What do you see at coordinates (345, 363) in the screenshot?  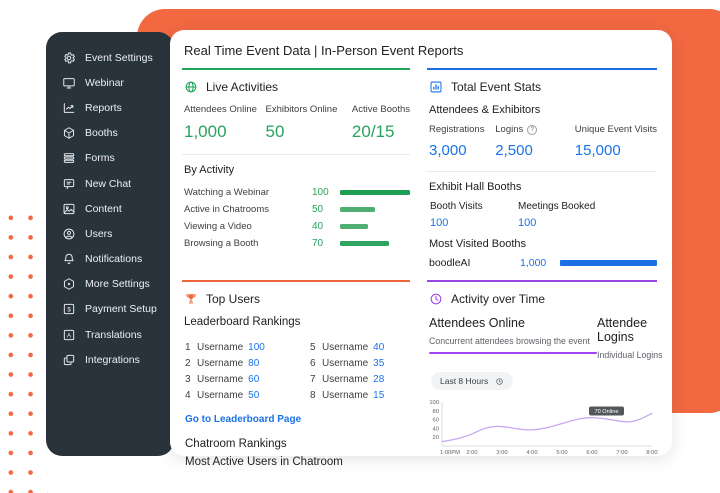 I see `rank-username: Username` at bounding box center [345, 363].